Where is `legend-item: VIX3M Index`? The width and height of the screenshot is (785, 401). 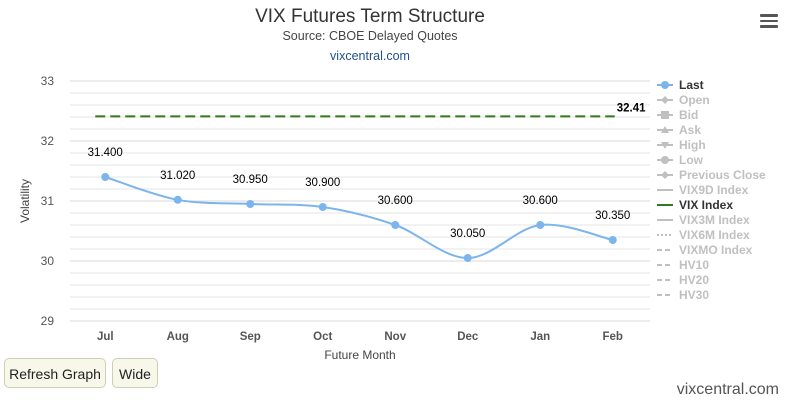 legend-item: VIX3M Index is located at coordinates (703, 220).